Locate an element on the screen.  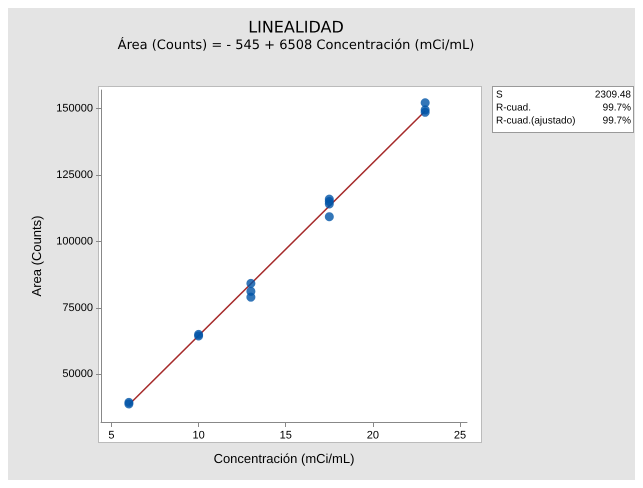
x-tick-label: 15 is located at coordinates (286, 436).